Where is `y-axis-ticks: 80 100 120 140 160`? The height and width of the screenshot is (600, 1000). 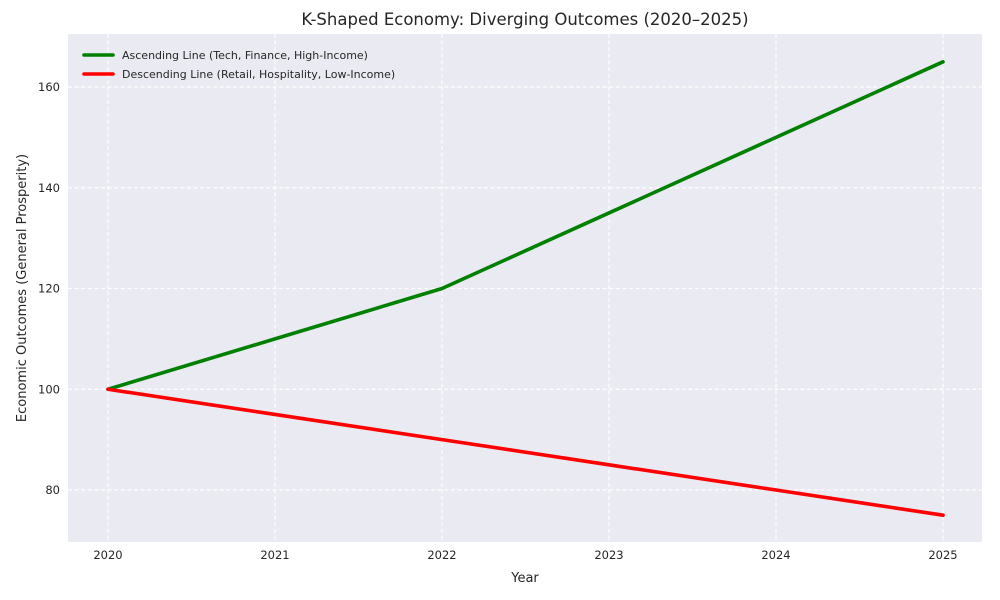 y-axis-ticks: 80 100 120 140 160 is located at coordinates (49, 288).